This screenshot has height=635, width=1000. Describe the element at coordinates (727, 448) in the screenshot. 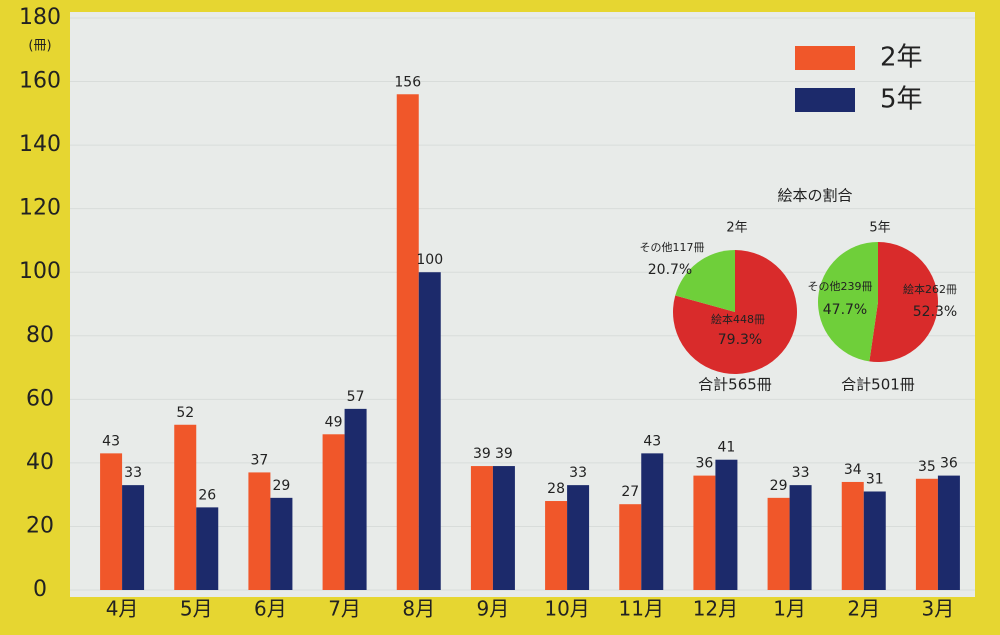

I see `data-label: 41` at that location.